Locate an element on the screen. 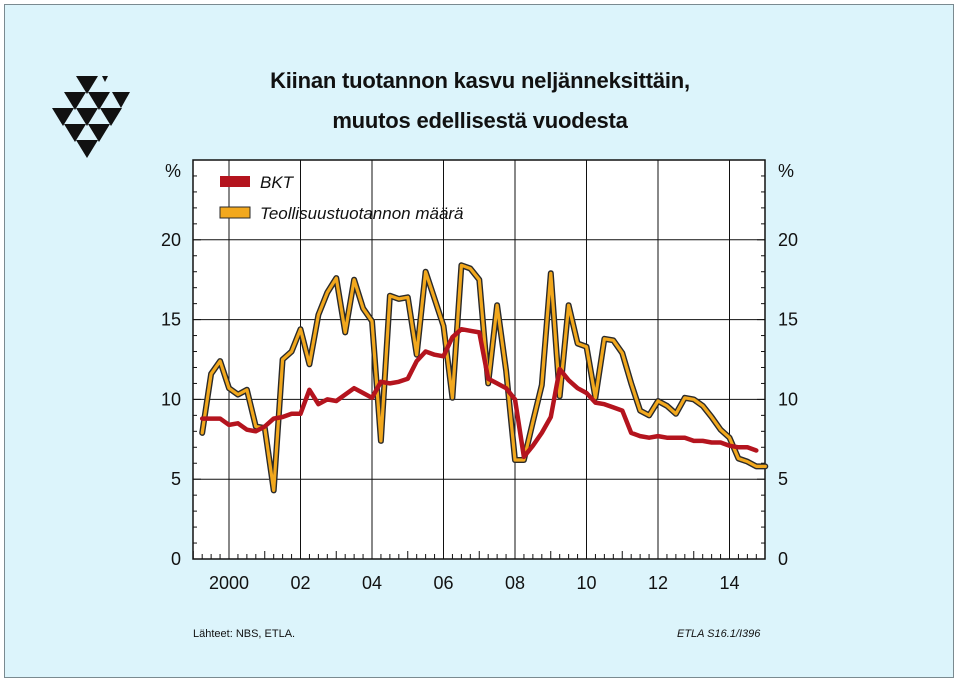 Image resolution: width=960 pixels, height=682 pixels. x-tick-label: 12 is located at coordinates (658, 583).